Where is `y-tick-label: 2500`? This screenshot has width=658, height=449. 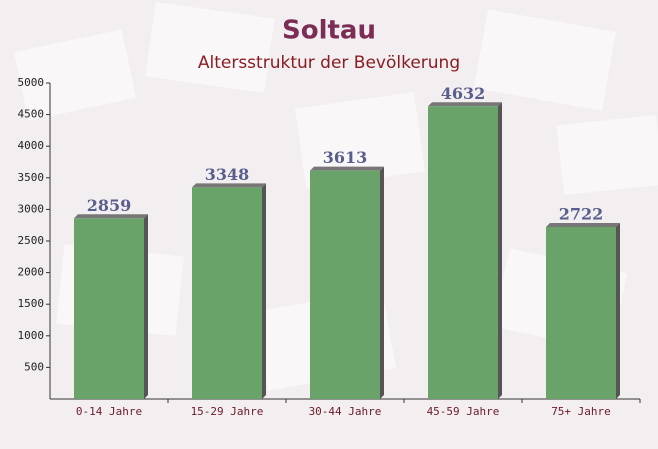 y-tick-label: 2500 is located at coordinates (31, 240).